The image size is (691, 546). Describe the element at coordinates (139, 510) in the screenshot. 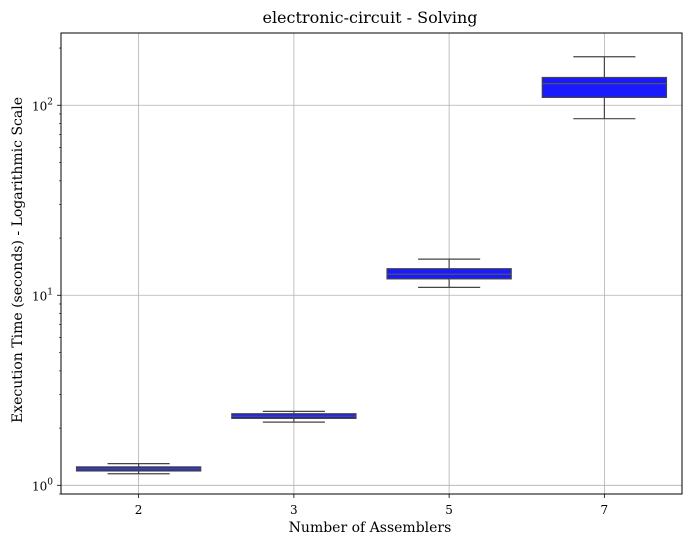

I see `x-tick-label: 2` at that location.